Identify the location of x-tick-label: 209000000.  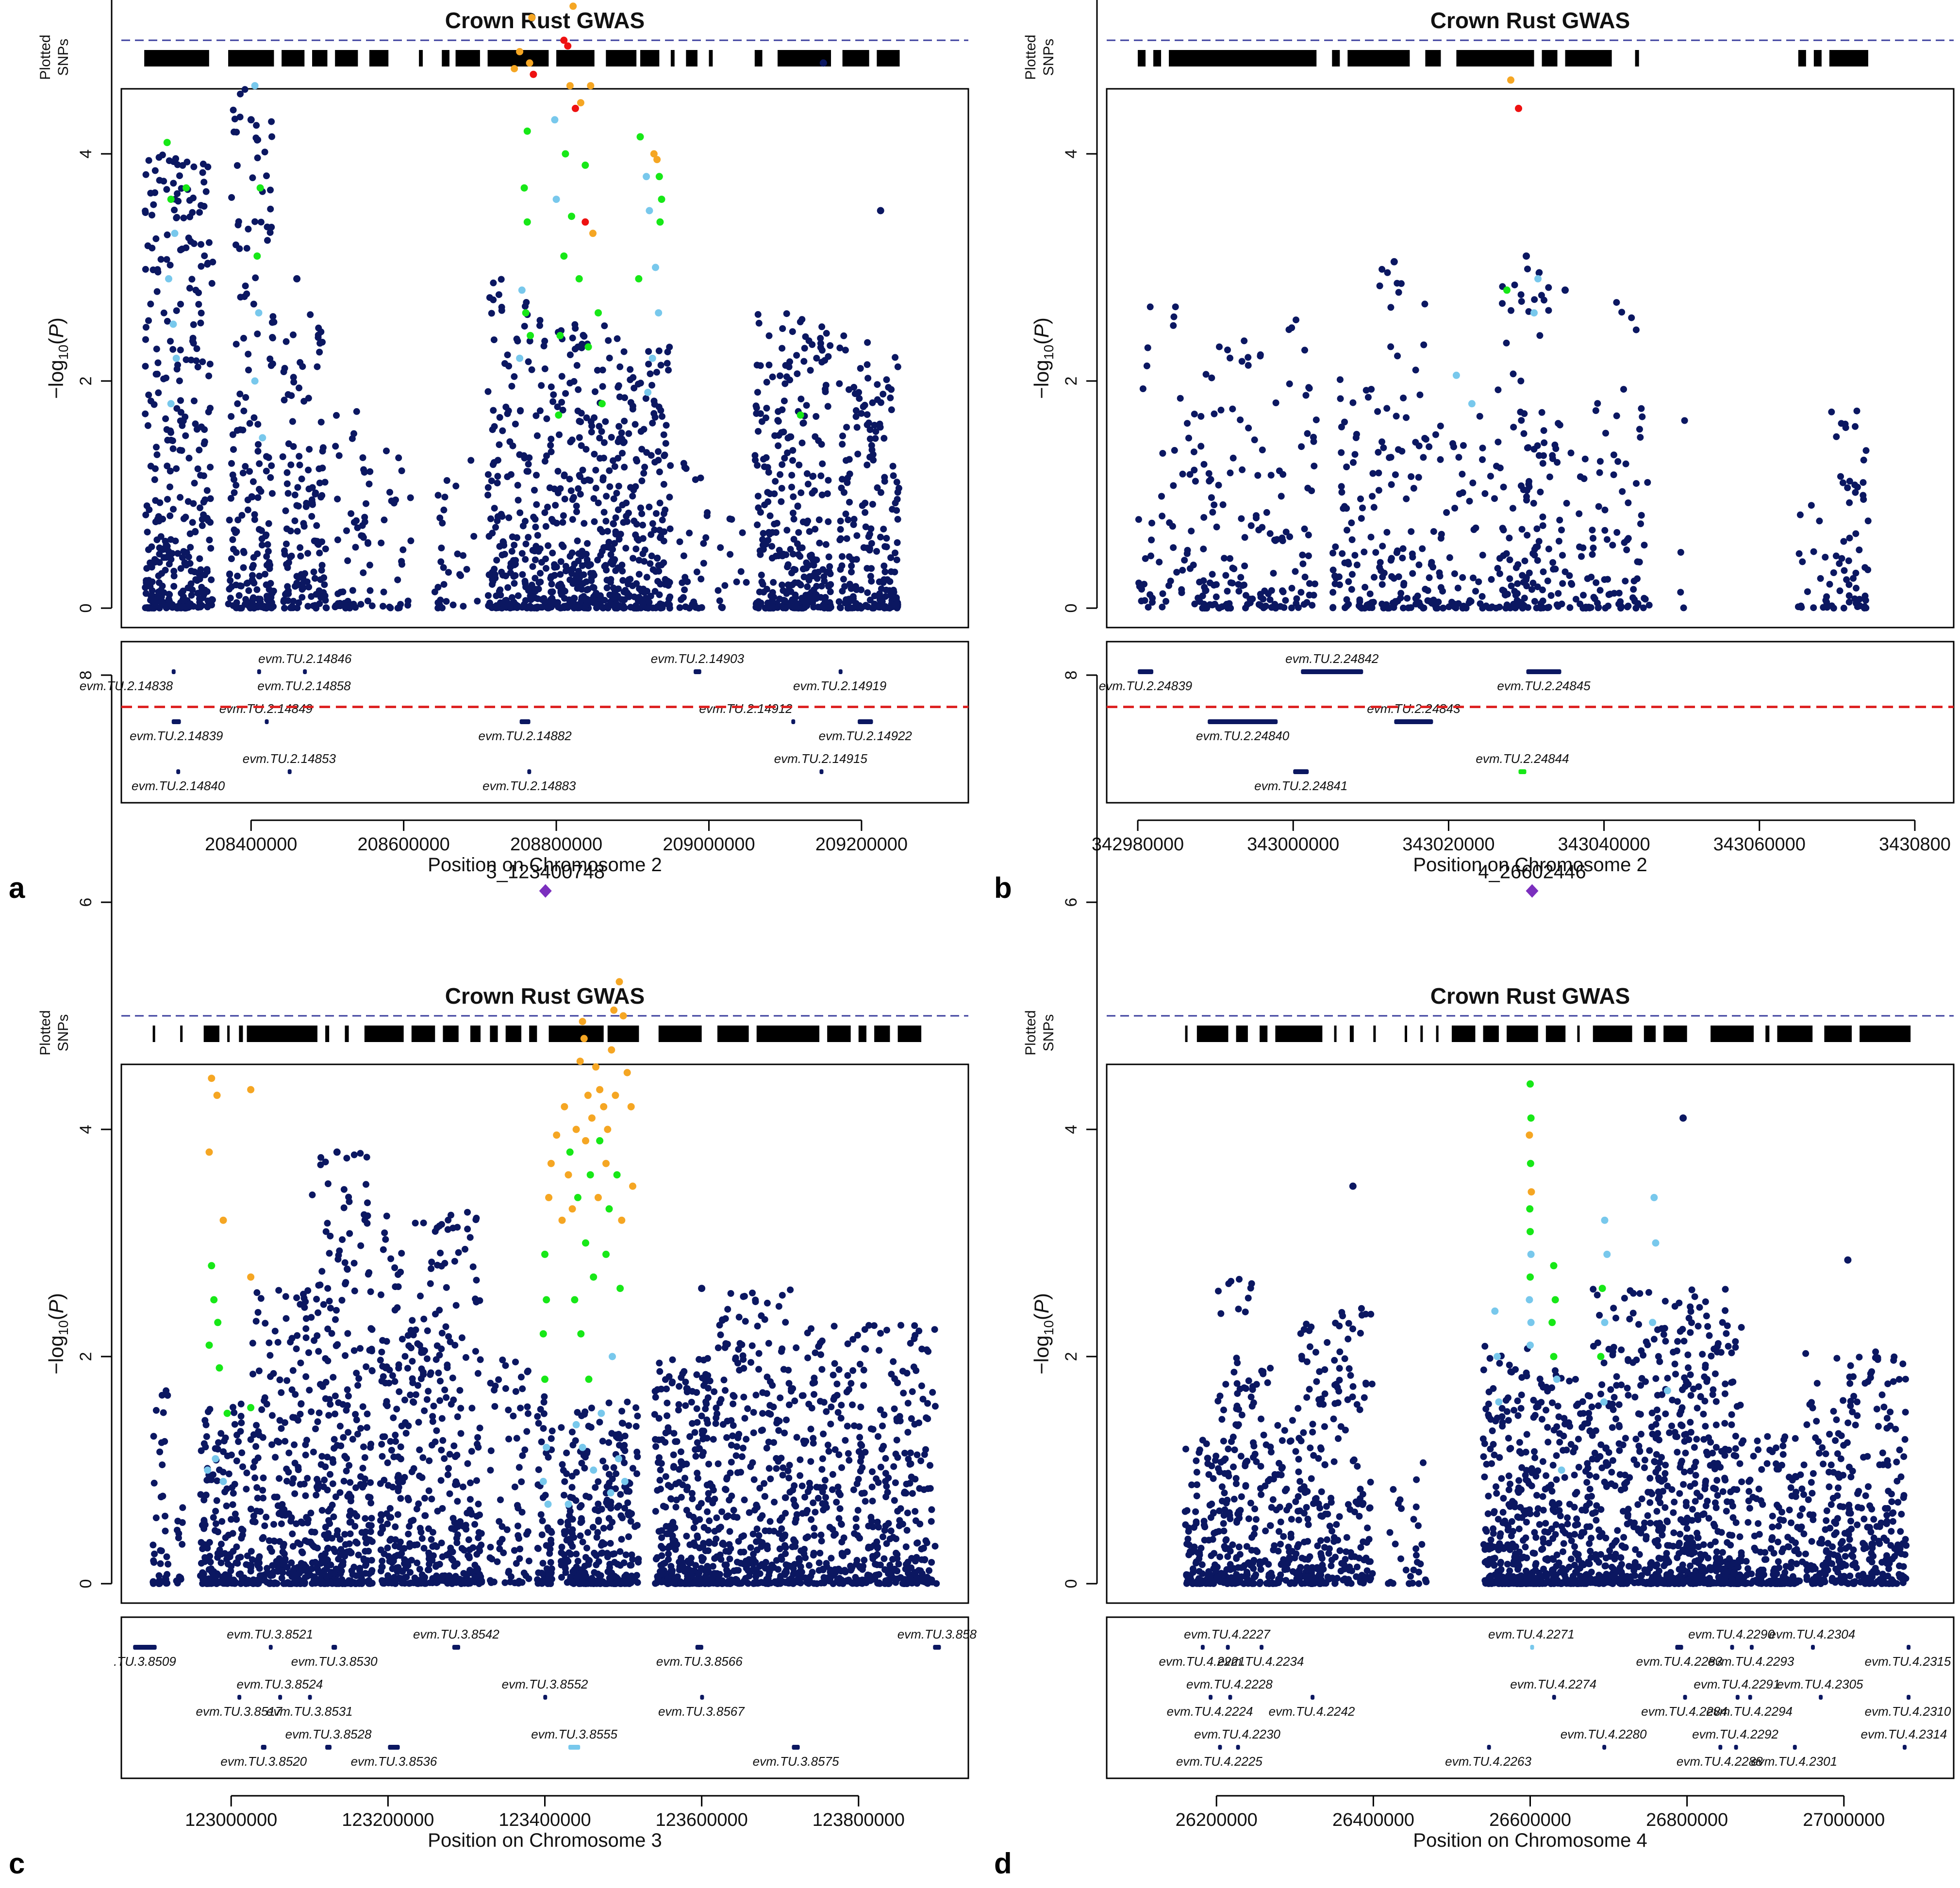
(709, 844).